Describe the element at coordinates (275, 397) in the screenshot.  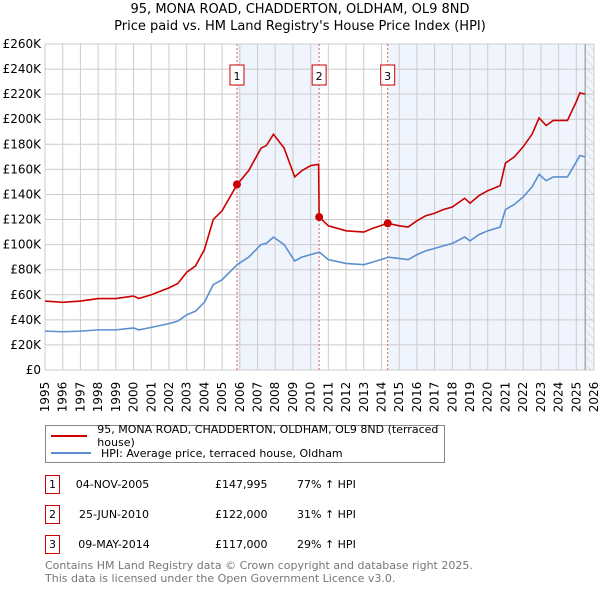
I see `x-tick-label: 2008` at that location.